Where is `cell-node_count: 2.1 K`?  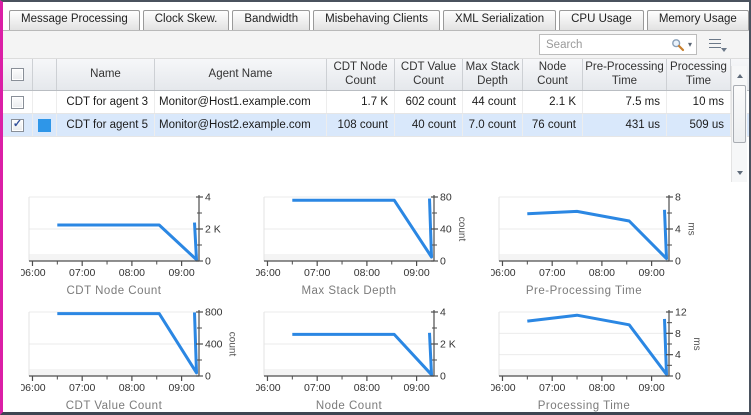 cell-node_count: 2.1 K is located at coordinates (553, 102).